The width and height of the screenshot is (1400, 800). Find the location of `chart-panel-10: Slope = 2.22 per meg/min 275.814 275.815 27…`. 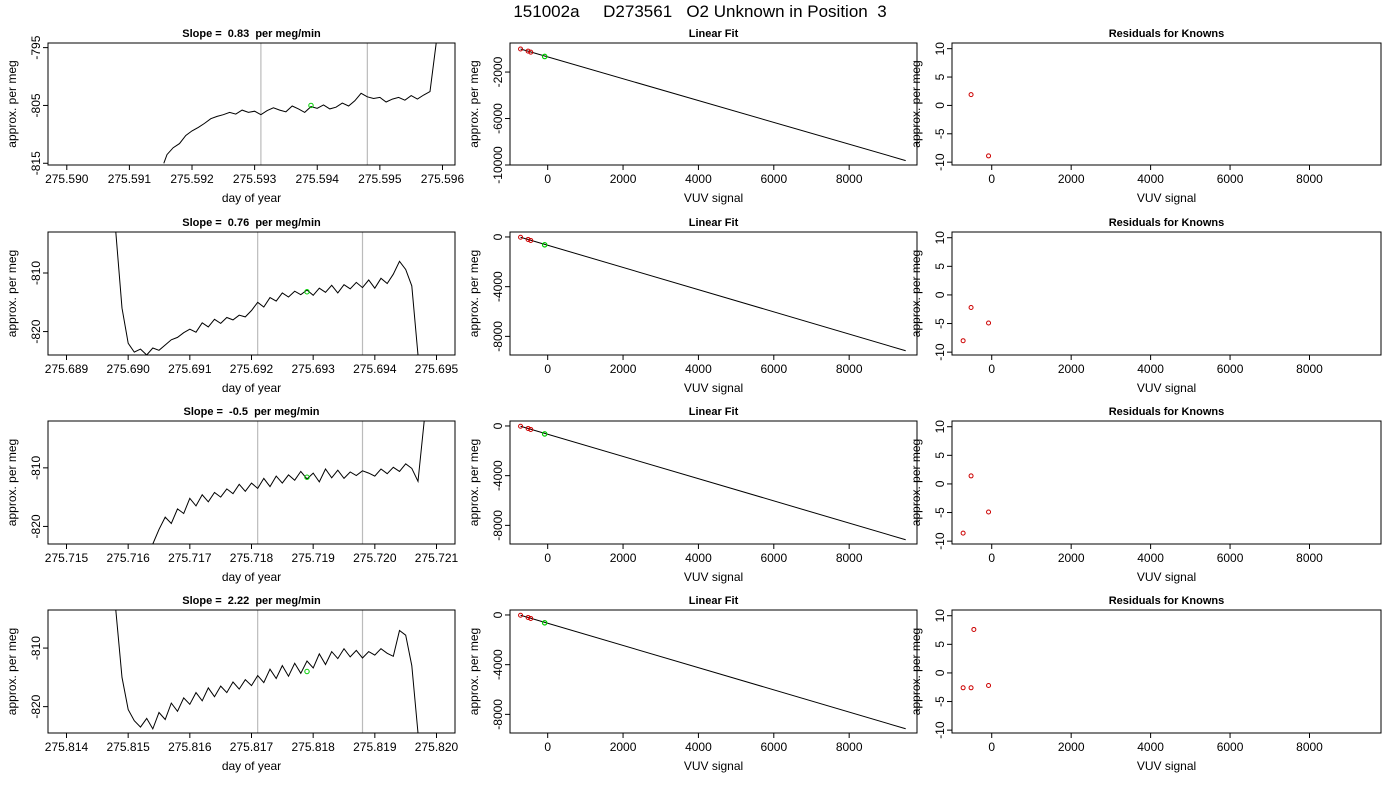

chart-panel-10: Slope = 2.22 per meg/min 275.814 275.815 27… is located at coordinates (232, 684).